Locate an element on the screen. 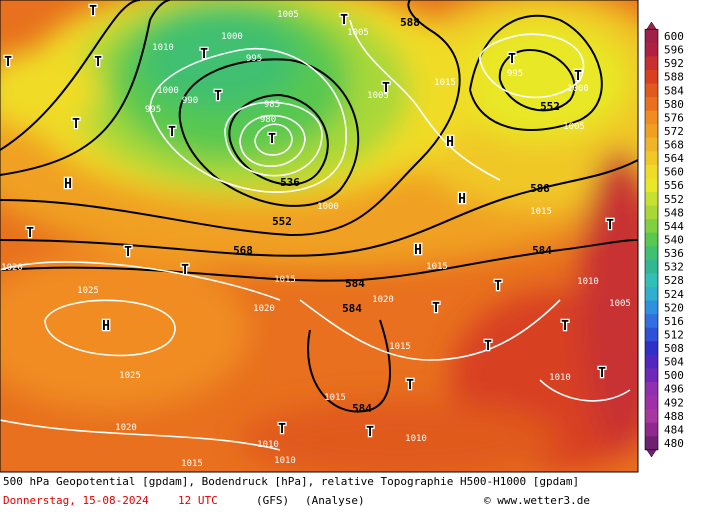  colorbar-label: 576 is located at coordinates (674, 117).